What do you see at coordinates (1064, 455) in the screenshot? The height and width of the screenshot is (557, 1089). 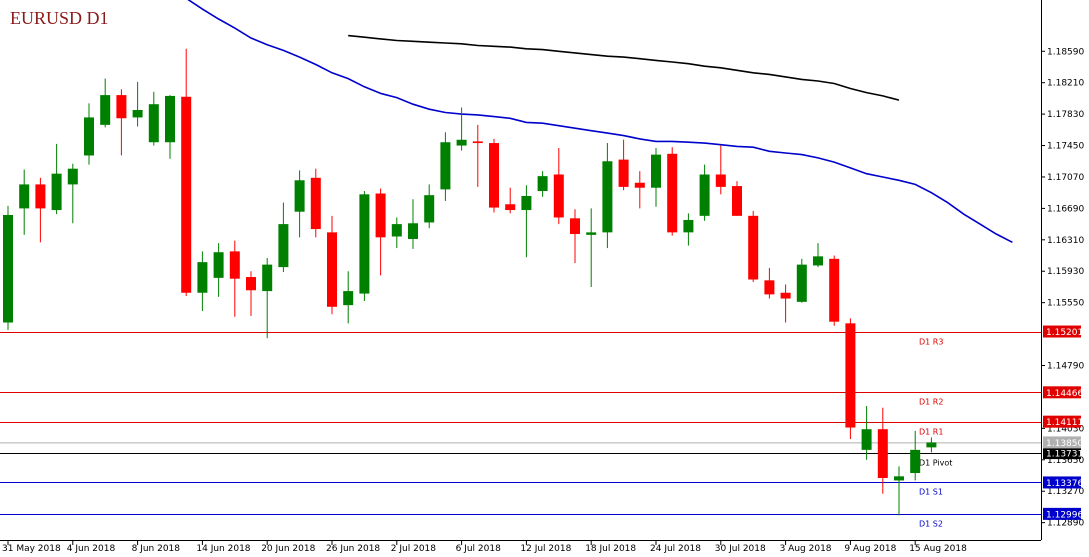 I see `price-badge-label: 1.13731` at bounding box center [1064, 455].